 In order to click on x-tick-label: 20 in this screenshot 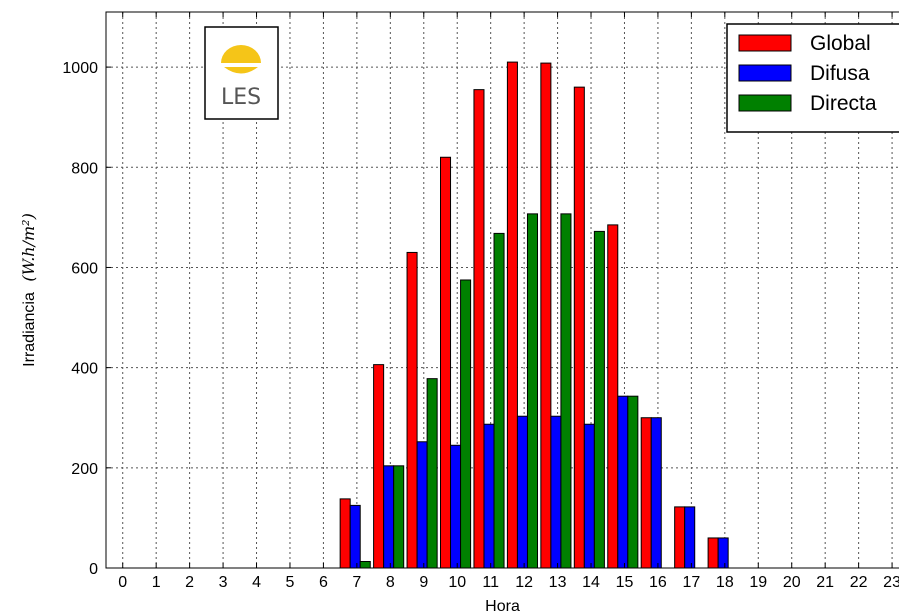, I will do `click(792, 582)`.